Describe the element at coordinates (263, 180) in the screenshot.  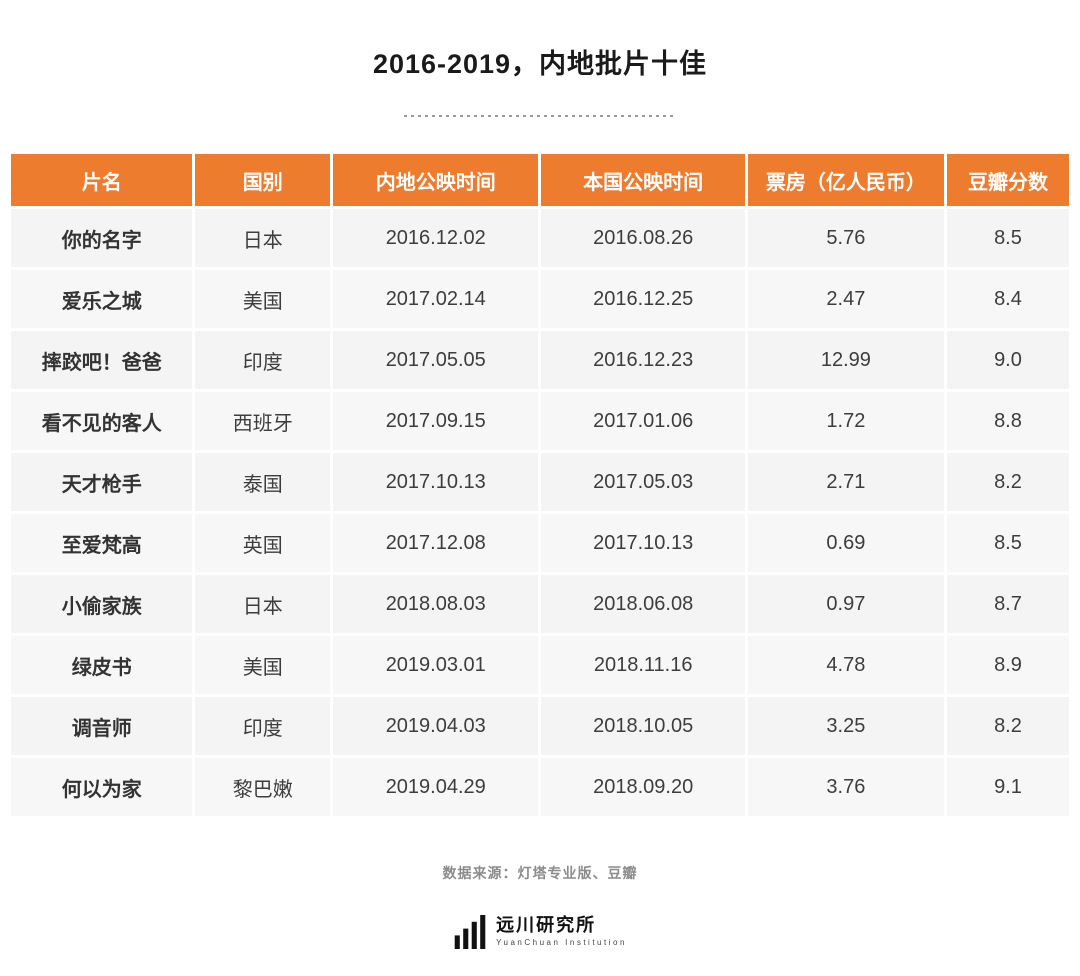
I see `column-header: 国别` at that location.